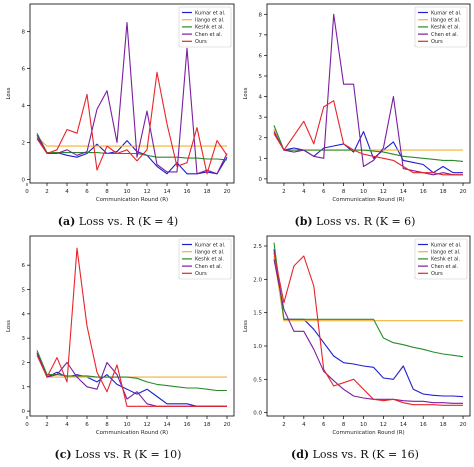 This screenshot has width=474, height=467. What do you see at coordinates (261, 159) in the screenshot?
I see `y-tick-label: 1` at bounding box center [261, 159].